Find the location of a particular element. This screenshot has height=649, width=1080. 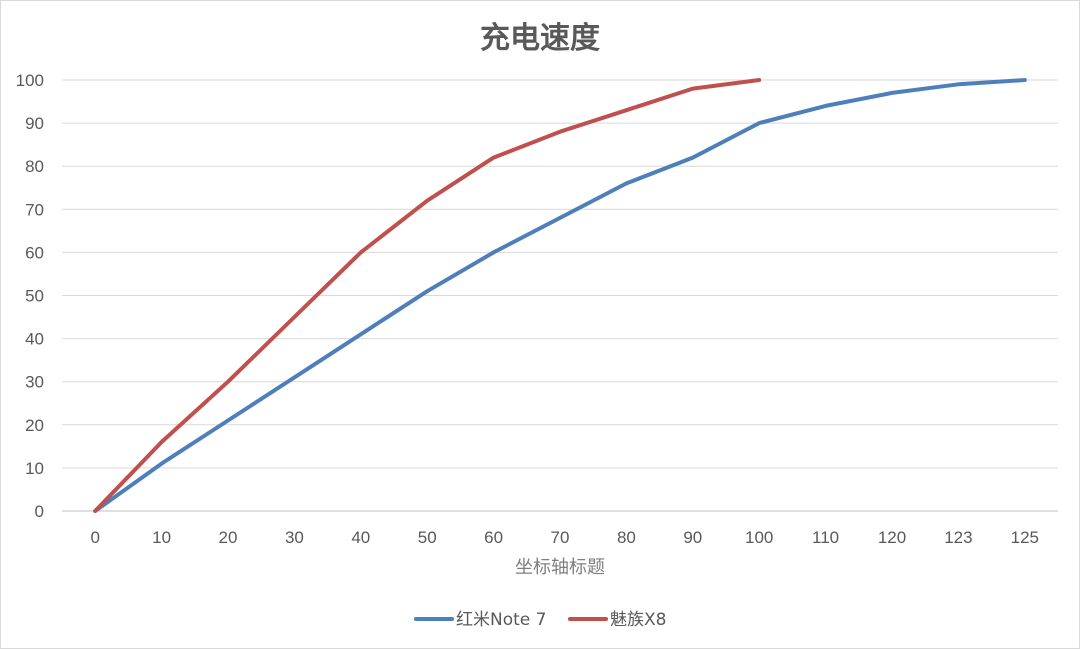

legend: 红米Note 7 魅族X8 is located at coordinates (540, 620).